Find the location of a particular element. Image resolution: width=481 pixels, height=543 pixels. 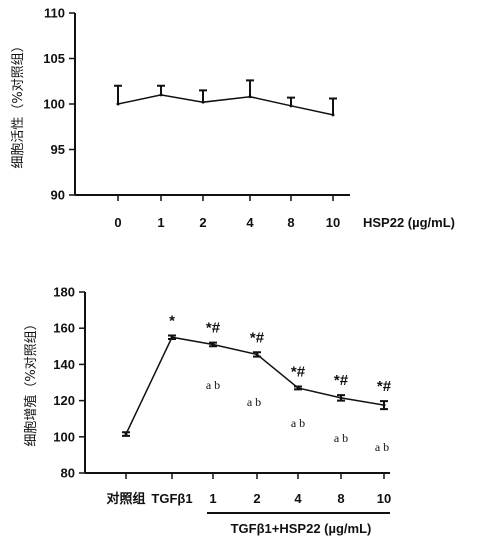

c2-x-tick-label: TGFβ1 is located at coordinates (171, 498).